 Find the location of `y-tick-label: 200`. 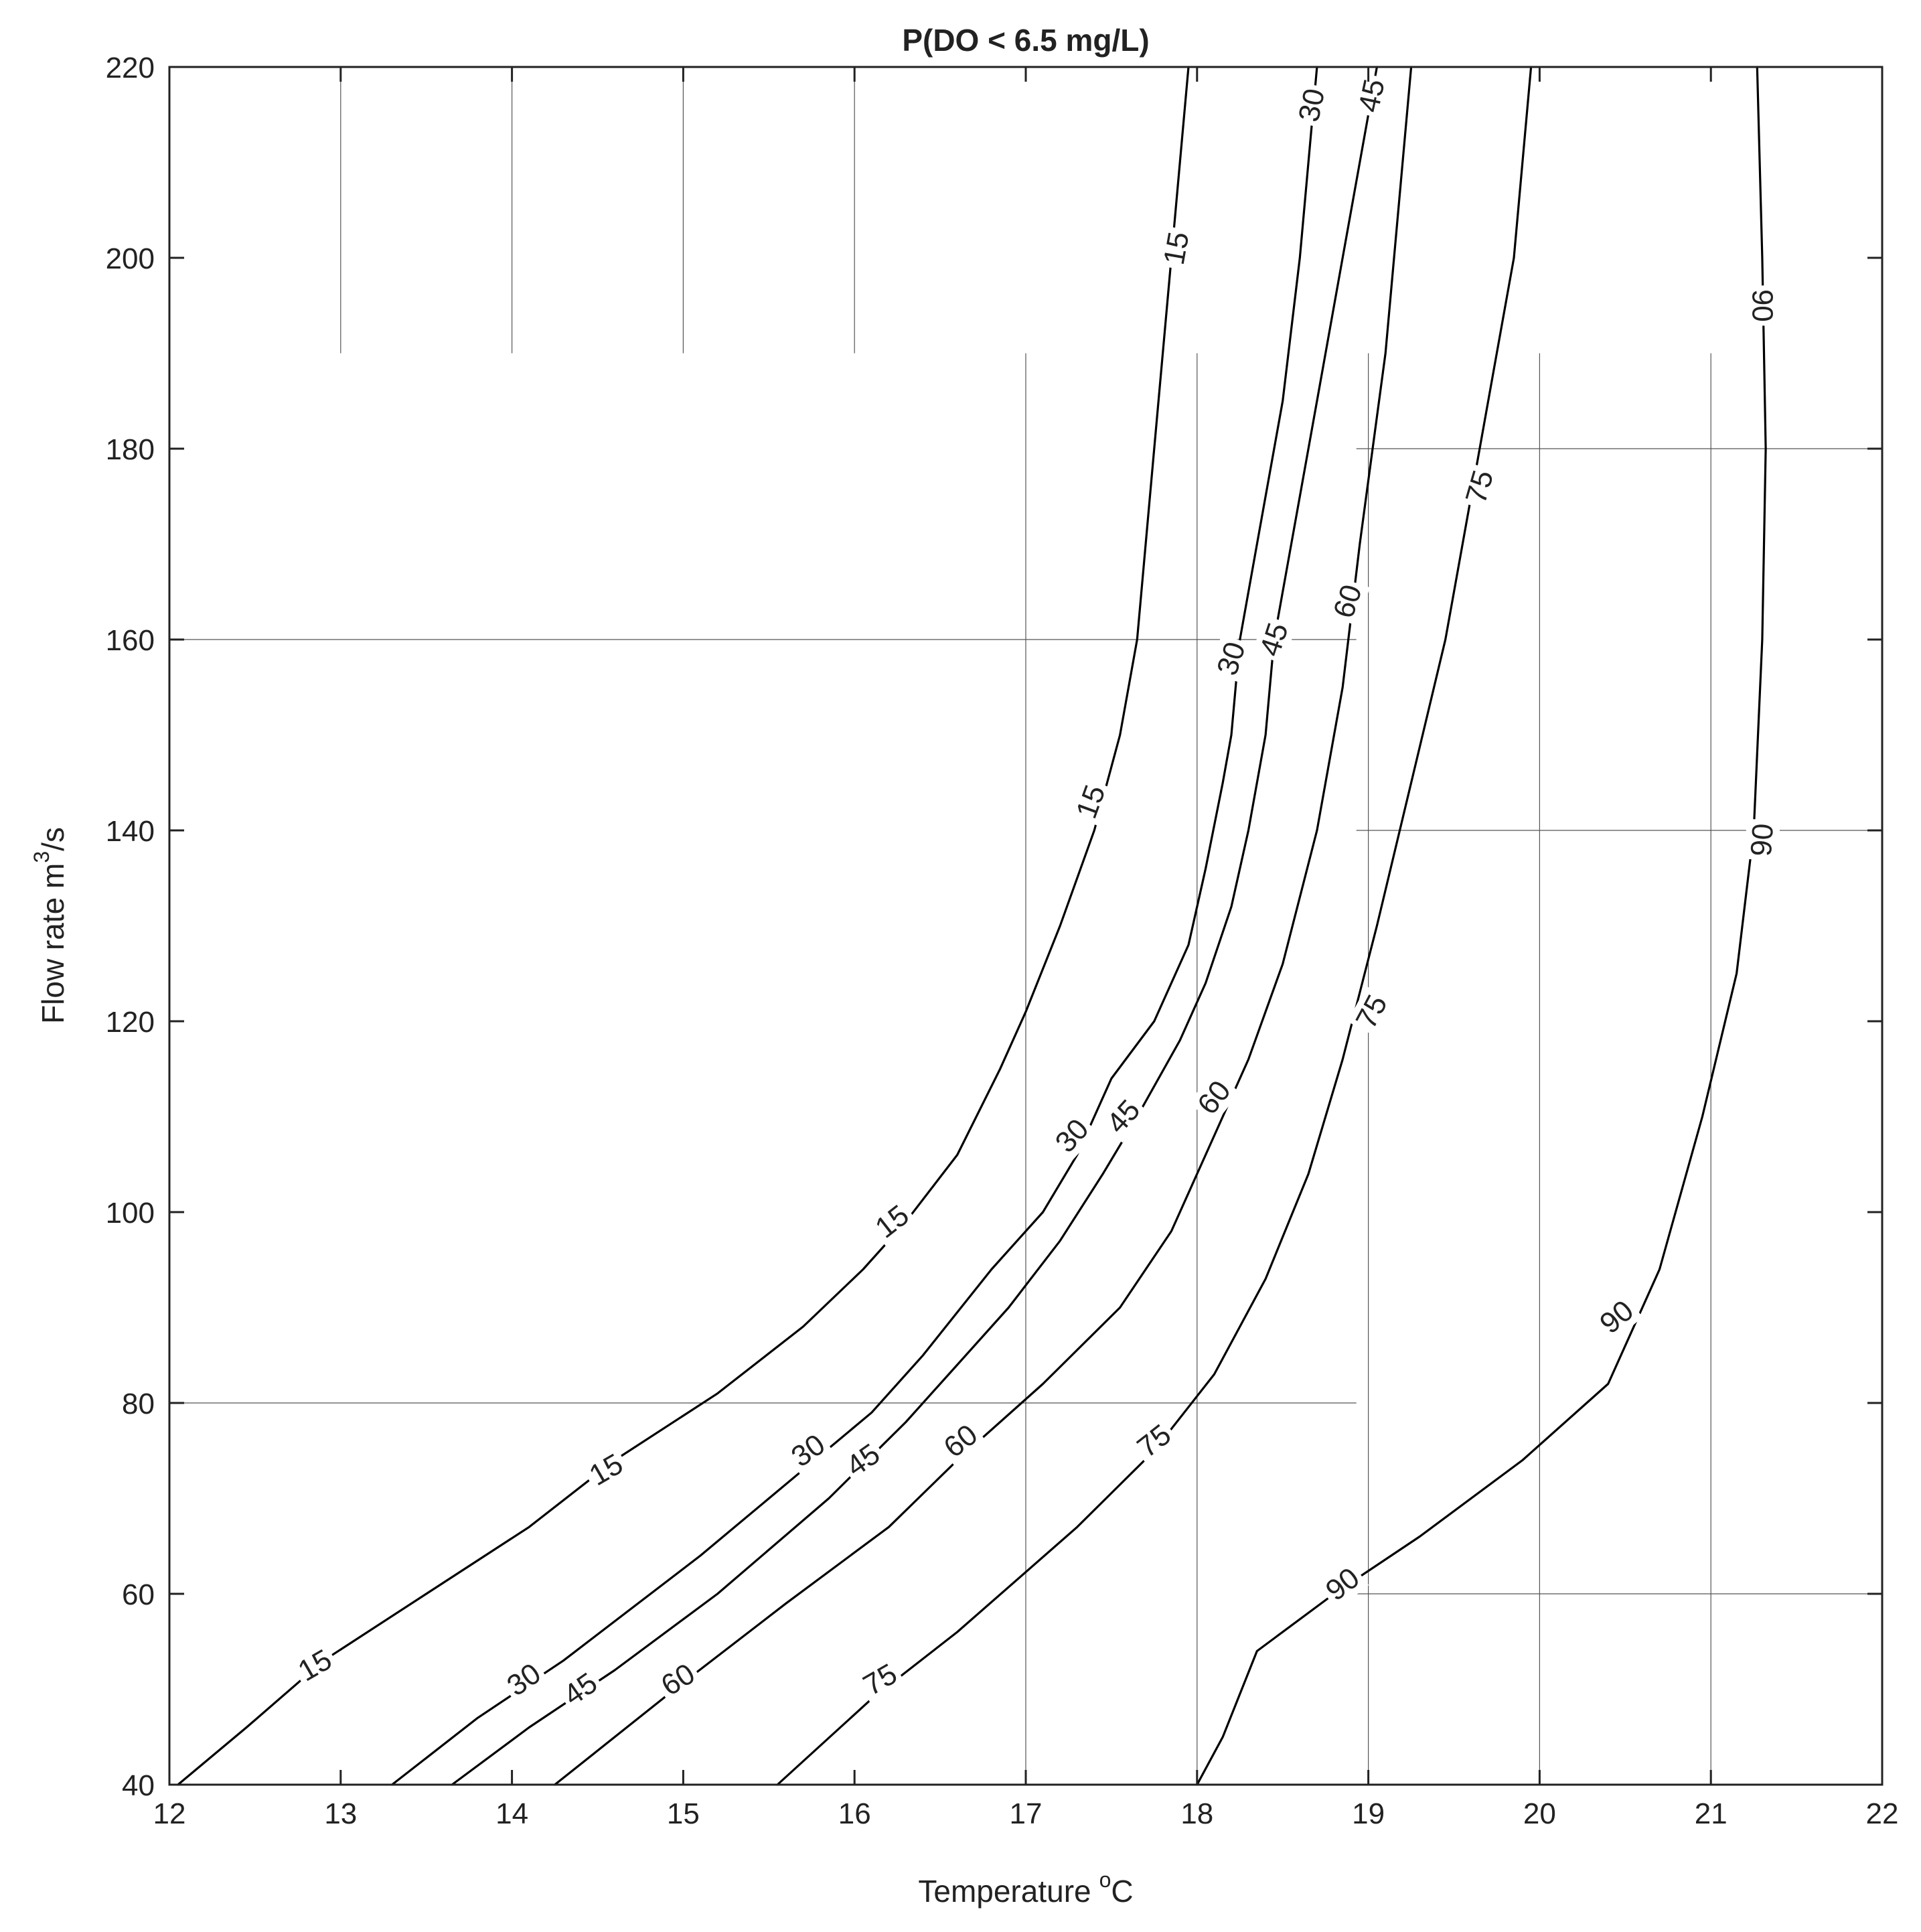

y-tick-label: 200 is located at coordinates (130, 258).